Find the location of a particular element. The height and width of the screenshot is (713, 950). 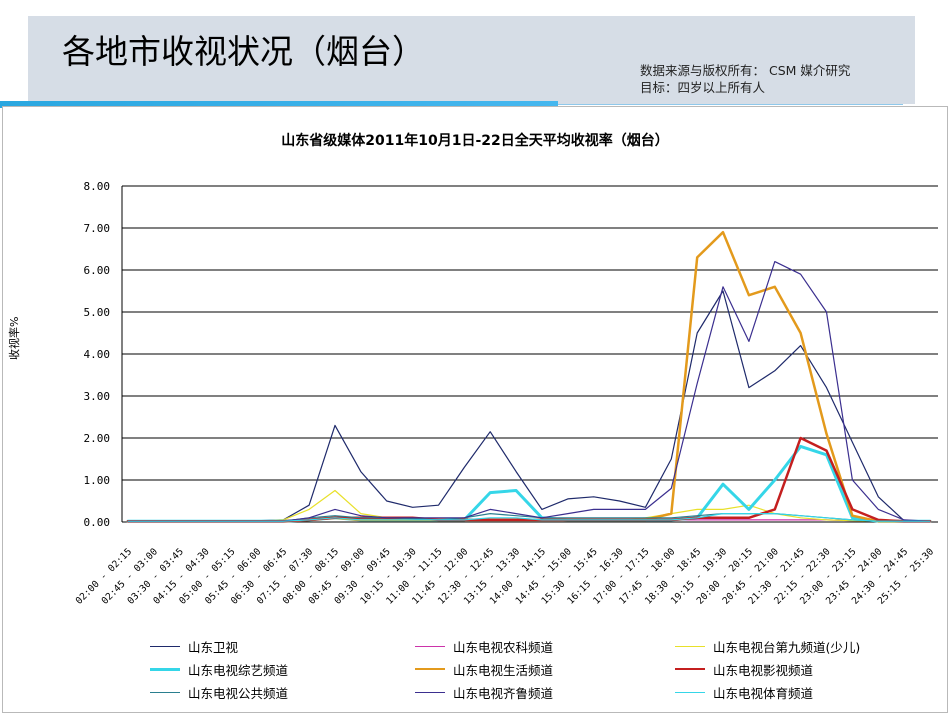

legend-item: 山东卫视 is located at coordinates (194, 646).